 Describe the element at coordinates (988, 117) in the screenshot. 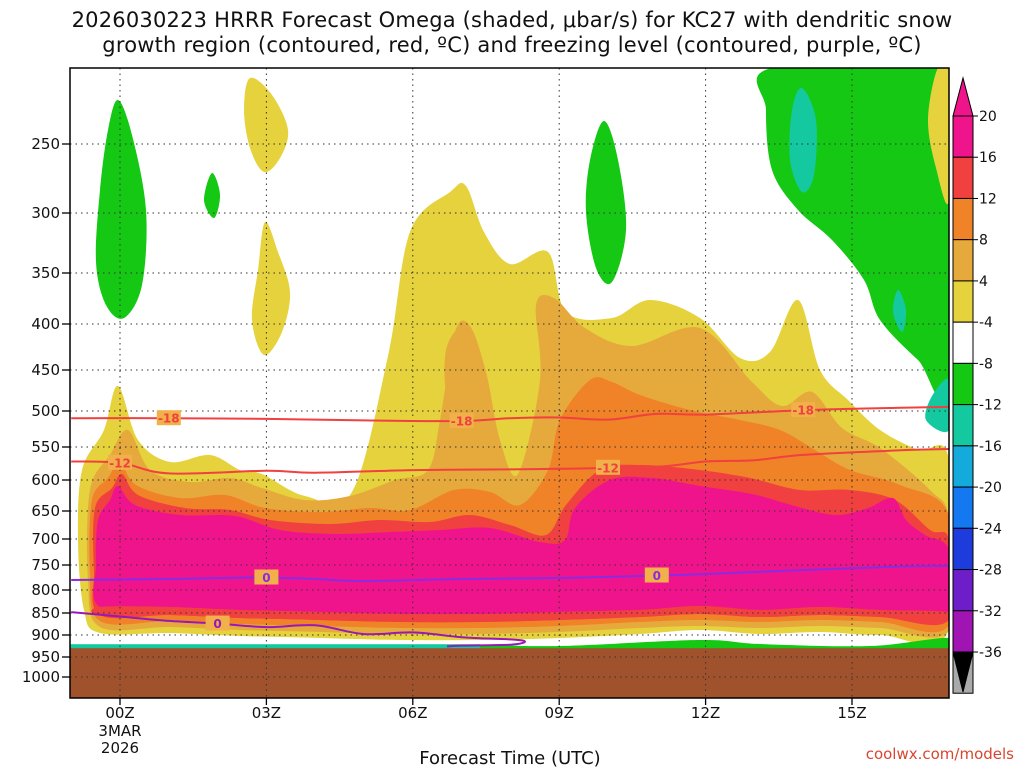

I see `colorbar-label-0: 20` at that location.